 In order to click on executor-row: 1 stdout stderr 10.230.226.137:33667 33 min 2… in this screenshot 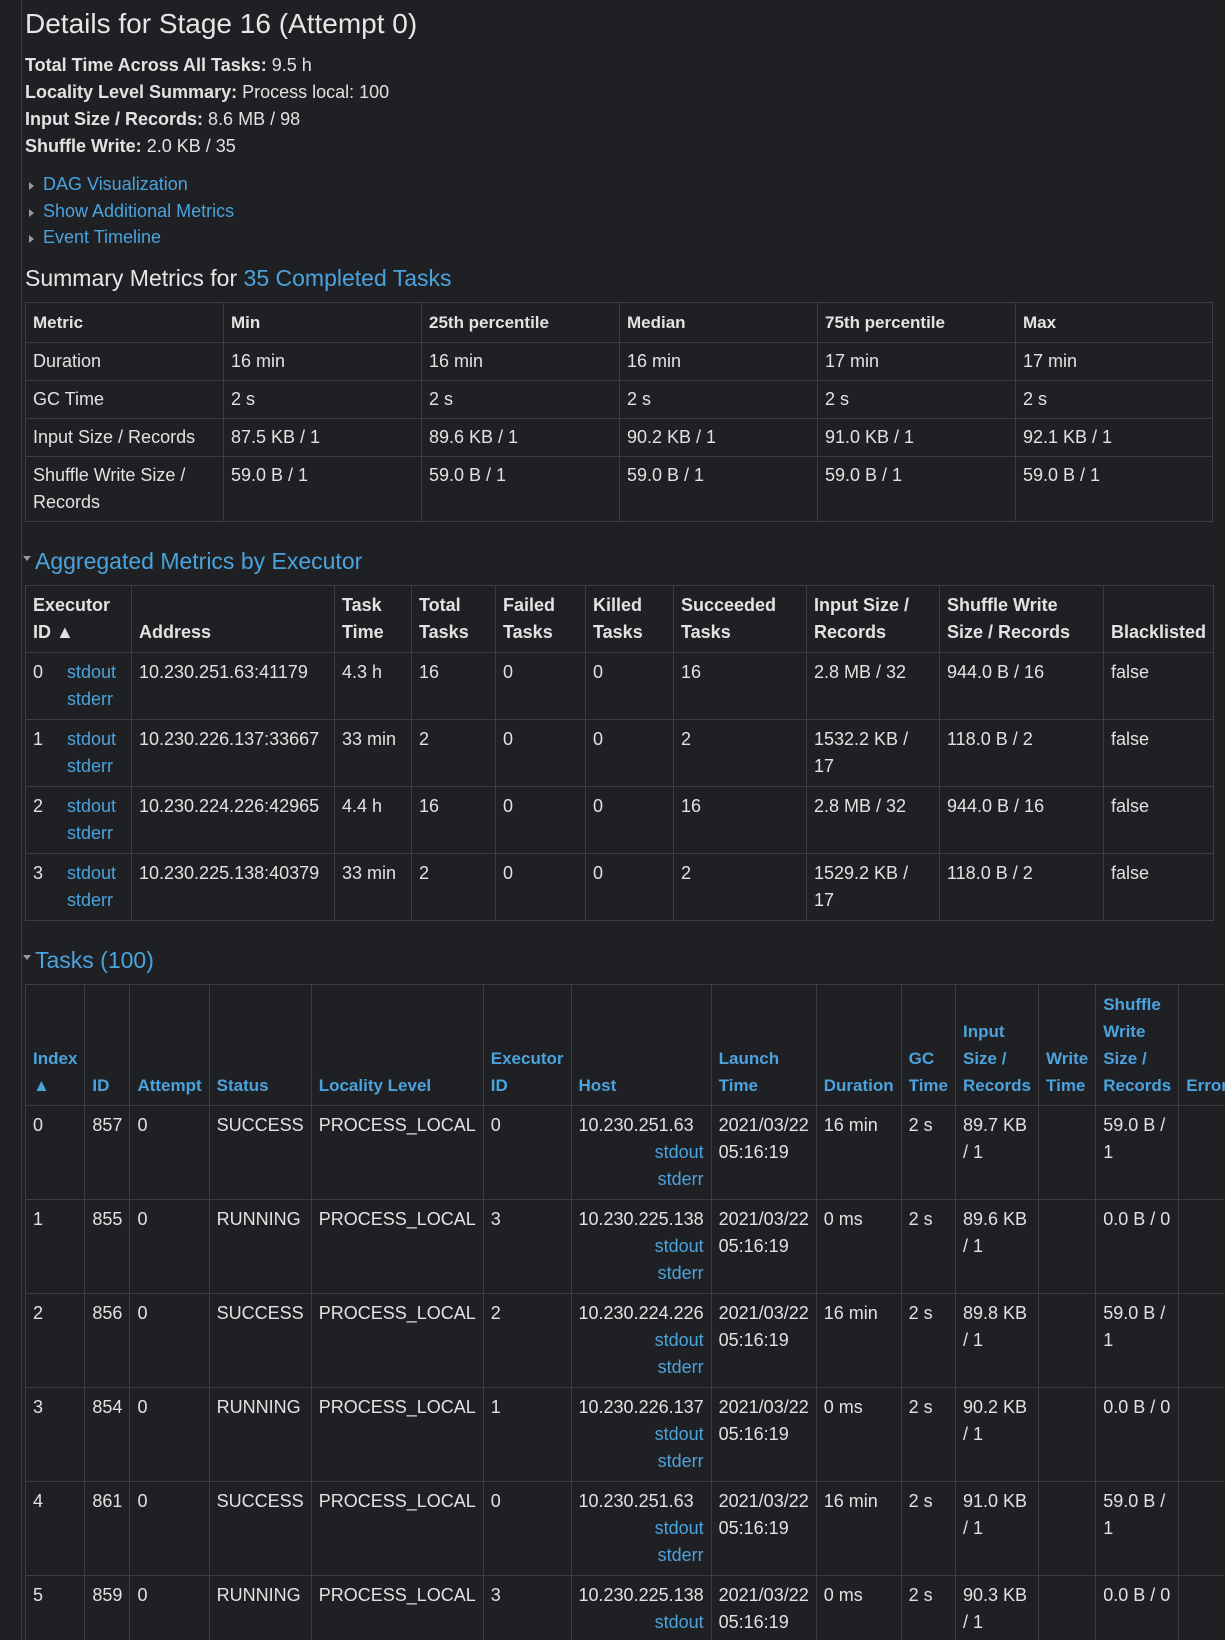, I will do `click(620, 752)`.